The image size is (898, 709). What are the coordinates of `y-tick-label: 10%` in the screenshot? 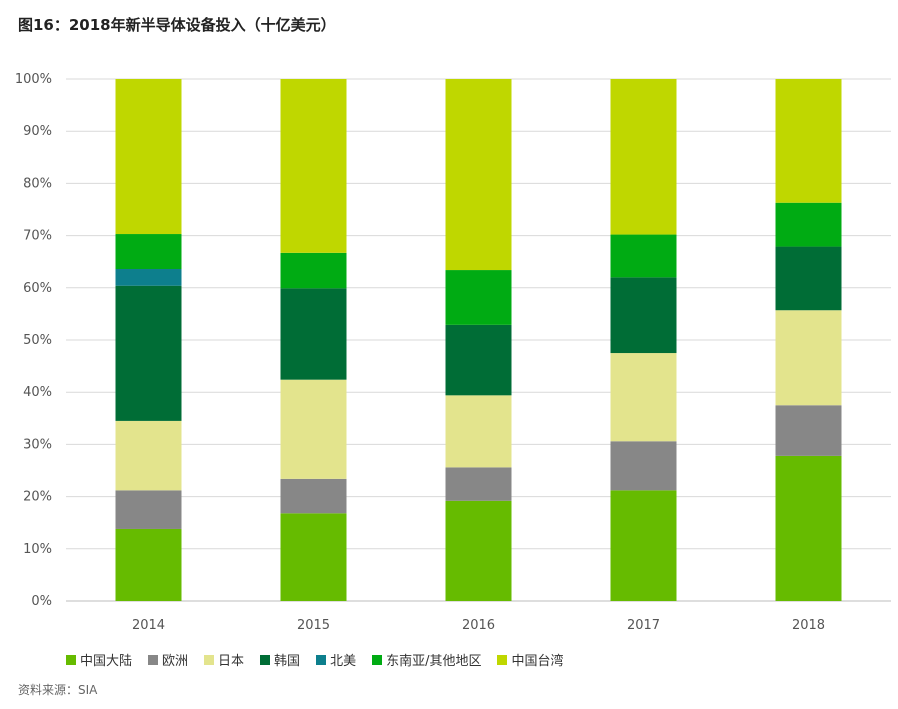 It's located at (37, 549).